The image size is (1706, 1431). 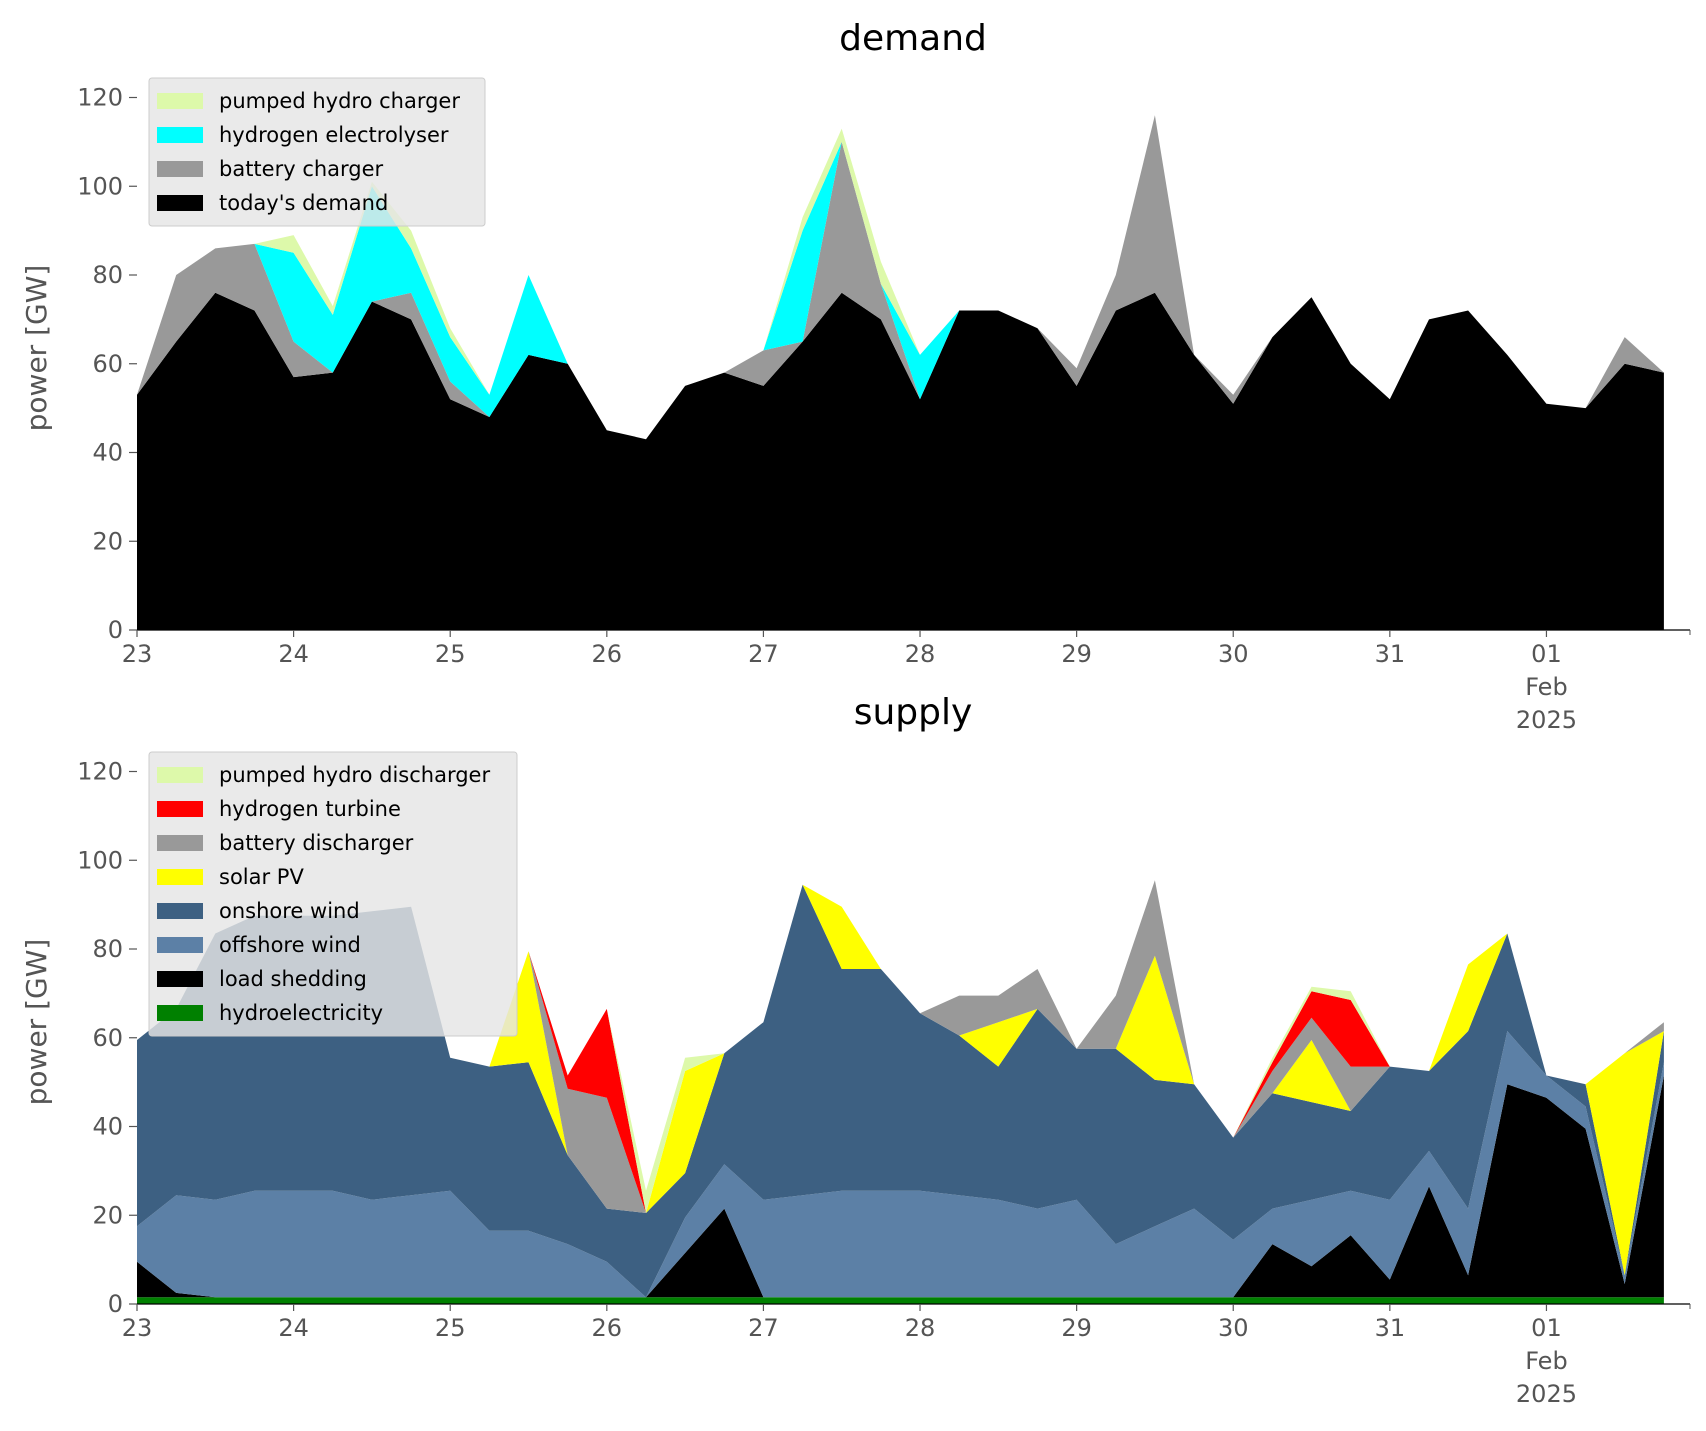 I want to click on demand-legend-label: today's demand, so click(x=303, y=203).